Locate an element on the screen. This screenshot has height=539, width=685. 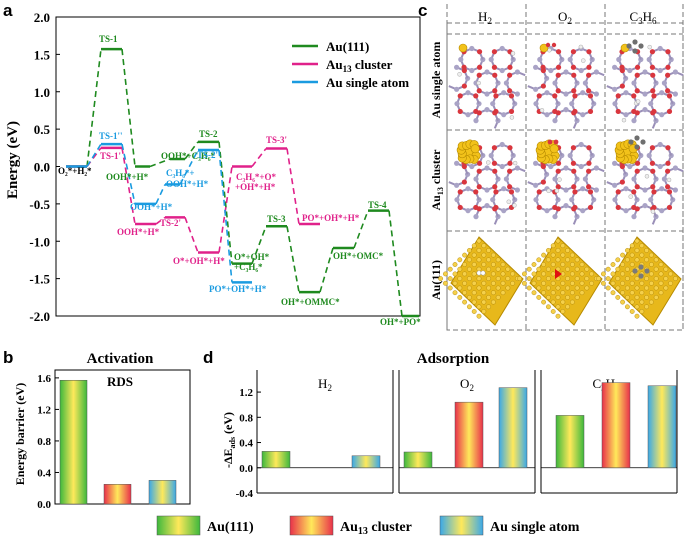
ausa-connector is located at coordinates (128, 174).